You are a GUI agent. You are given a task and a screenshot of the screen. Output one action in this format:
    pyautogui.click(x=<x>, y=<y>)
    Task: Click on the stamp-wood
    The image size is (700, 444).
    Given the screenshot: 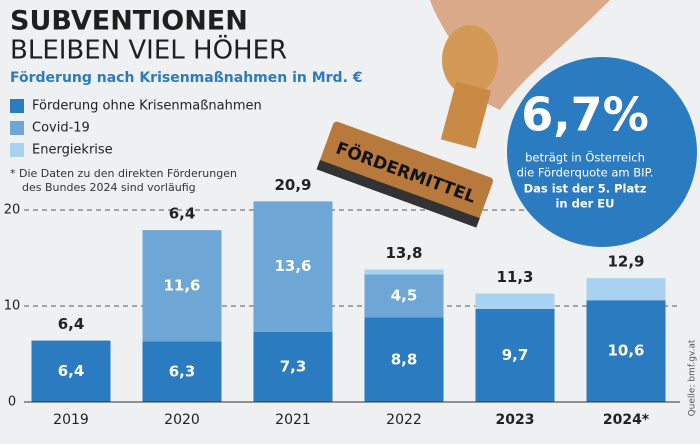 What is the action you would take?
    pyautogui.click(x=405, y=173)
    